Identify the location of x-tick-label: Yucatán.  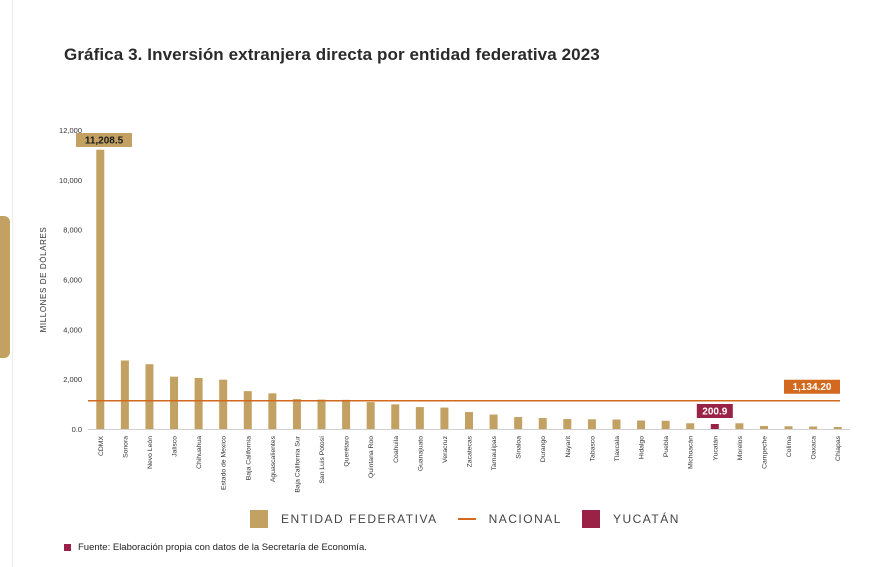
(715, 448).